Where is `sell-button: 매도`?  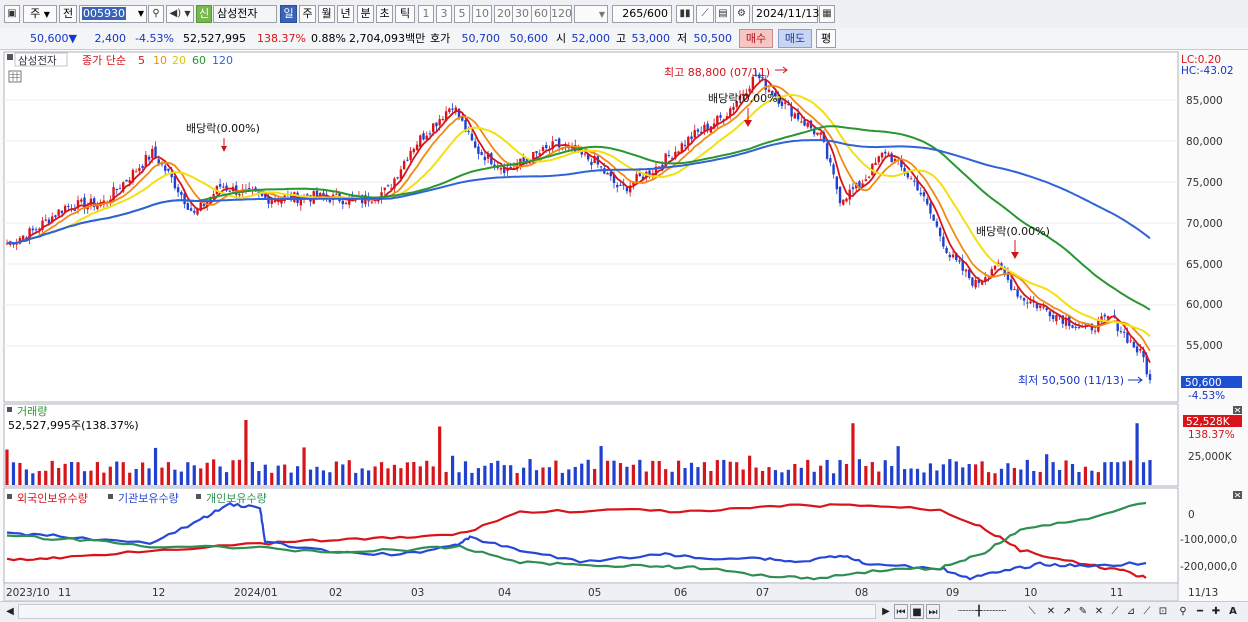 sell-button: 매도 is located at coordinates (795, 38).